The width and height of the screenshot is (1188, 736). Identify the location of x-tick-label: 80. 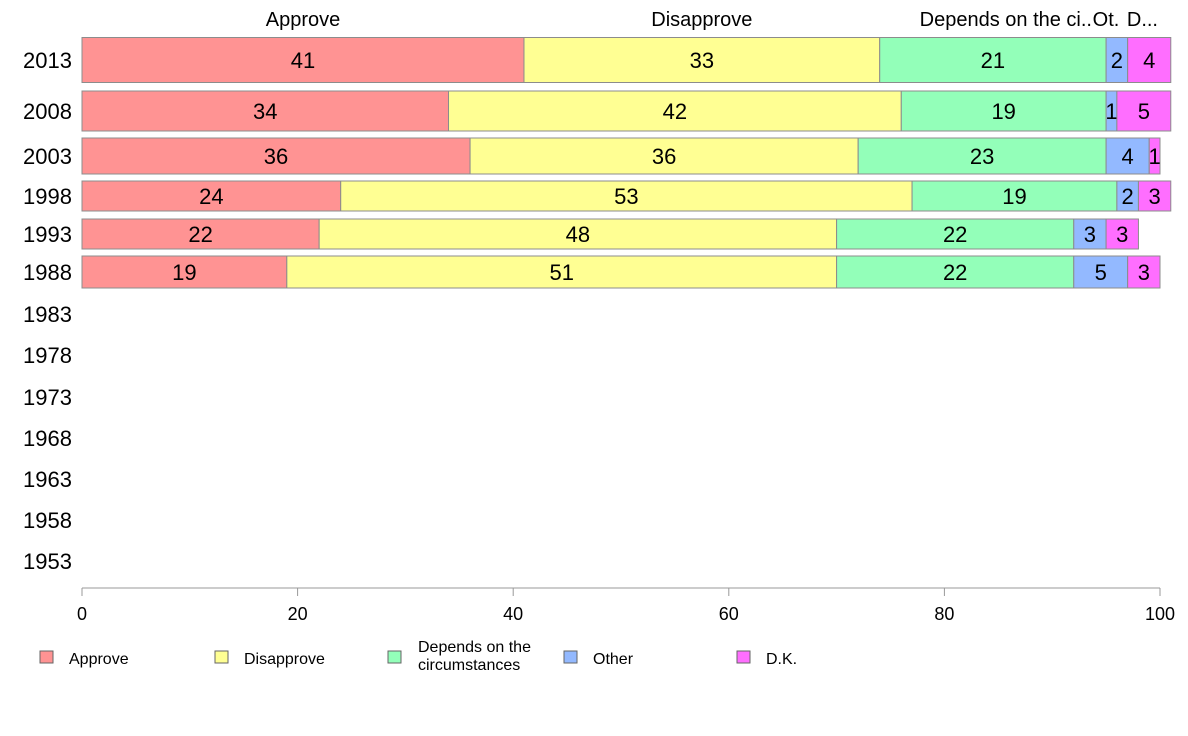
(944, 614).